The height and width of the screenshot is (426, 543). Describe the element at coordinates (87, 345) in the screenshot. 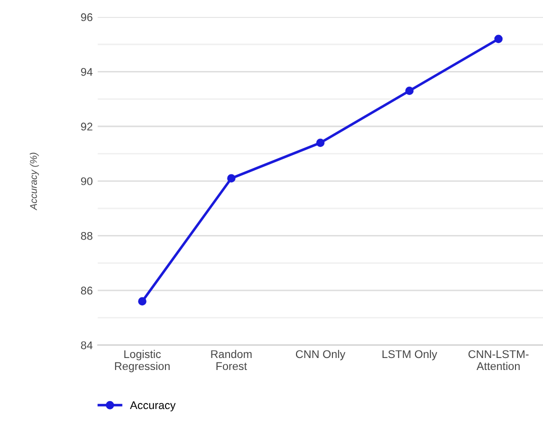

I see `y-tick-label: 84` at that location.